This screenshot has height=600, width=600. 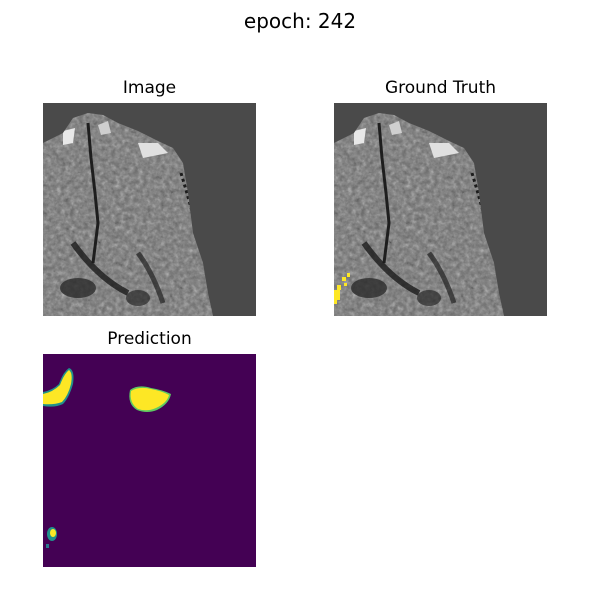 I want to click on prediction-panel, so click(x=149, y=460).